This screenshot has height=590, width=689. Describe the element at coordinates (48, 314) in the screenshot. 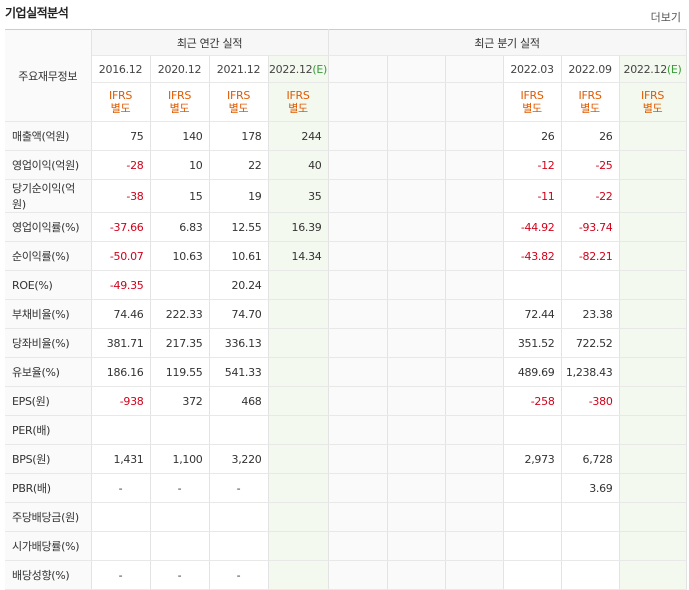

I see `row-label: 부채비율(%)` at that location.